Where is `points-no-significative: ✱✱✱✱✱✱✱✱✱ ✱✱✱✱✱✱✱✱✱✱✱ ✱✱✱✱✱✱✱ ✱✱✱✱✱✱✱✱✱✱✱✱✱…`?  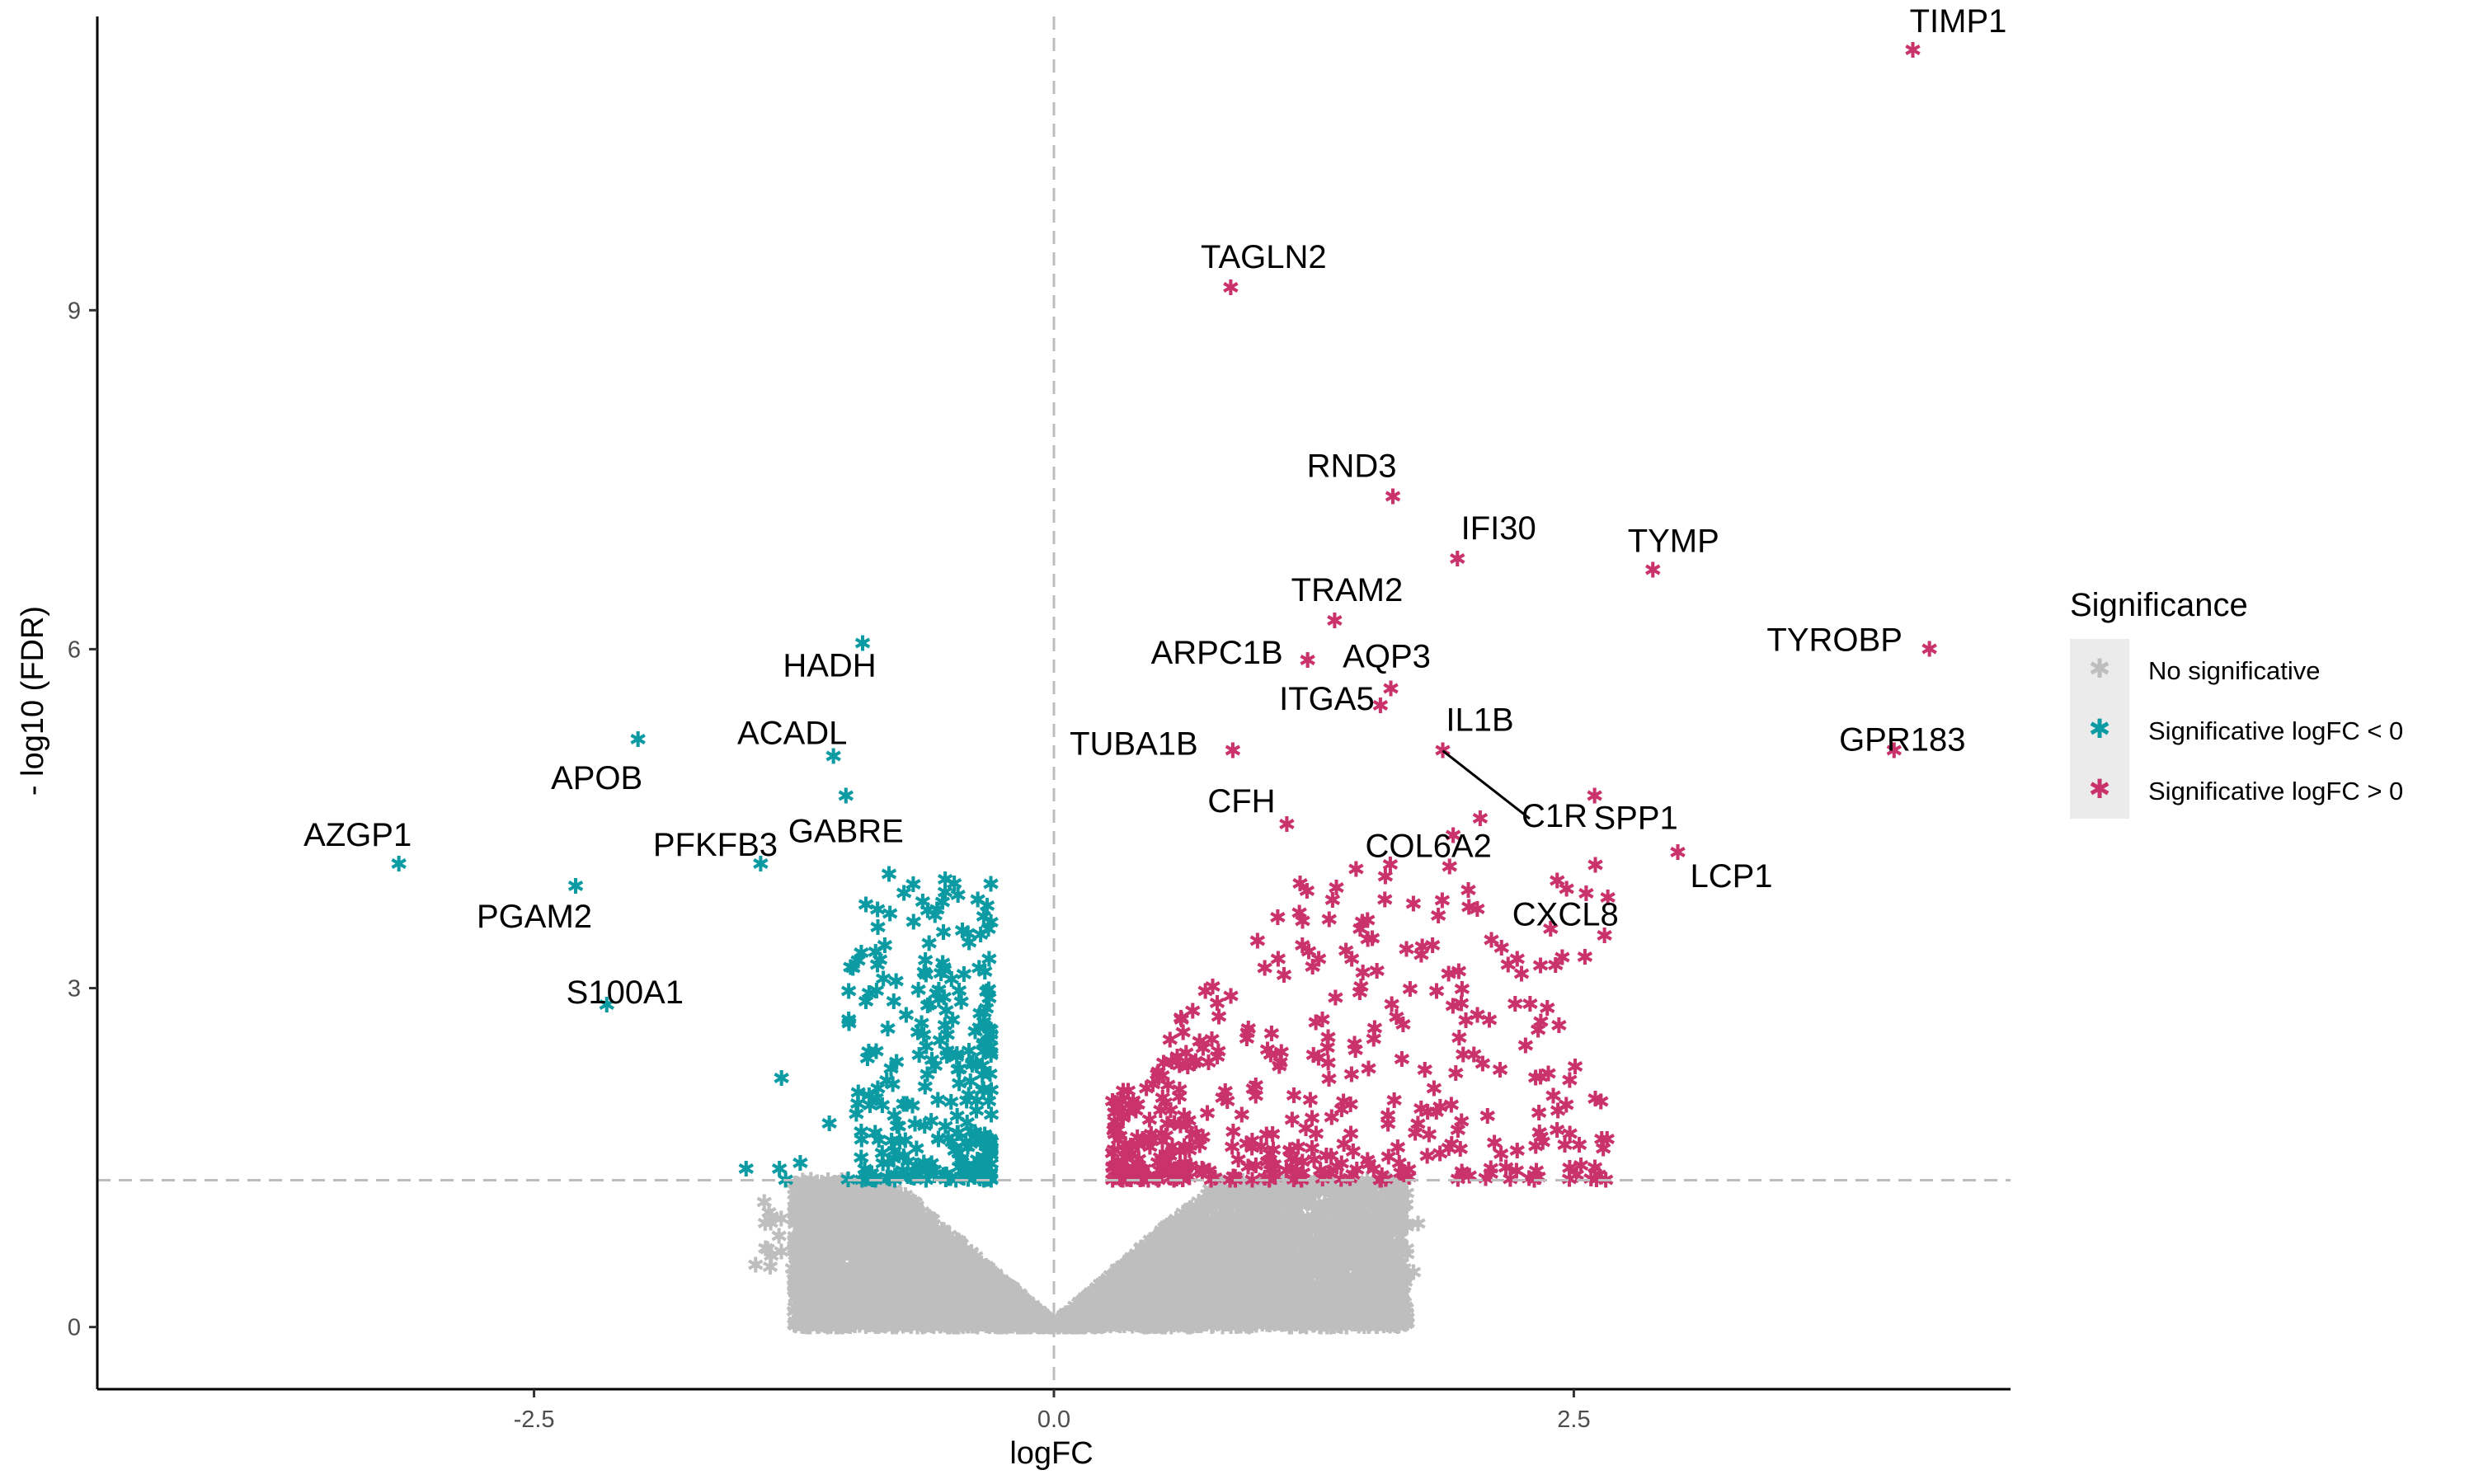 points-no-significative: ✱✱✱✱✱✱✱✱✱ ✱✱✱✱✱✱✱✱✱✱✱ ✱✱✱✱✱✱✱ ✱✱✱✱✱✱✱✱✱✱✱✱✱… is located at coordinates (1086, 1254).